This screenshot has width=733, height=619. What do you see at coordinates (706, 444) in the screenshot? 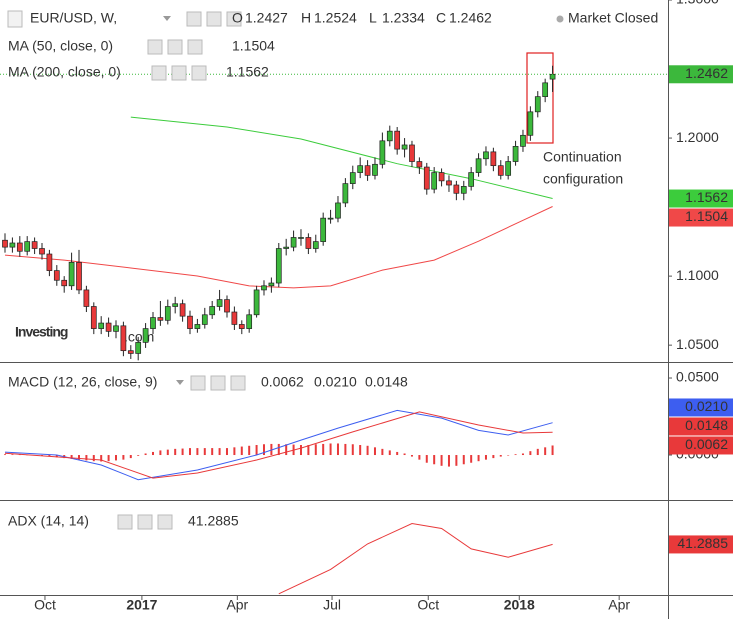
I see `value-box-label: 0.0062` at bounding box center [706, 444].